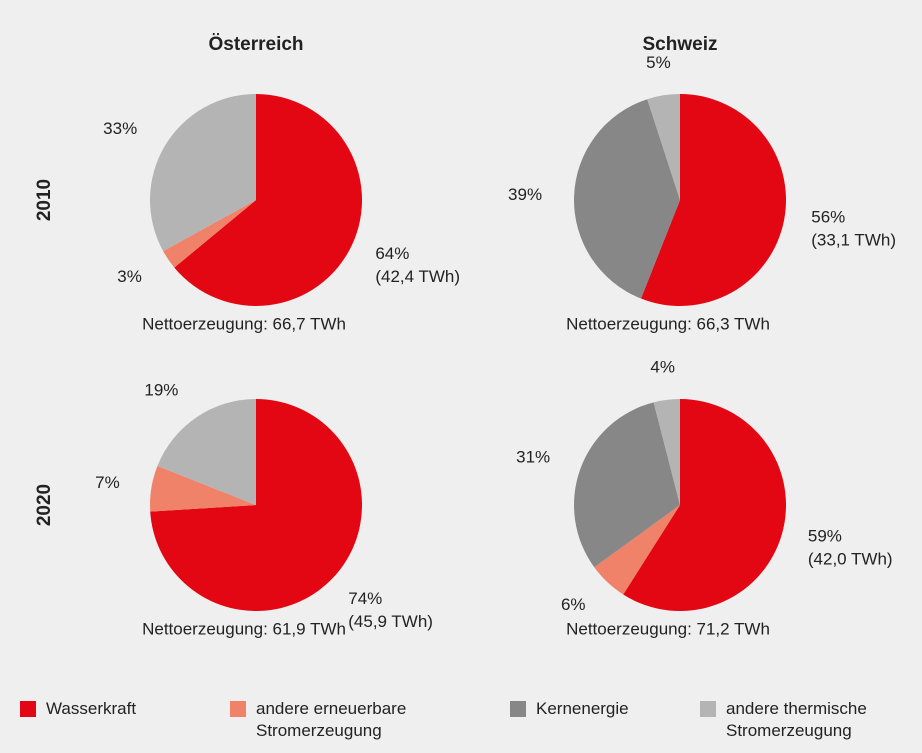 The height and width of the screenshot is (753, 922). Describe the element at coordinates (662, 367) in the screenshot. I see `data-label: 4%` at that location.